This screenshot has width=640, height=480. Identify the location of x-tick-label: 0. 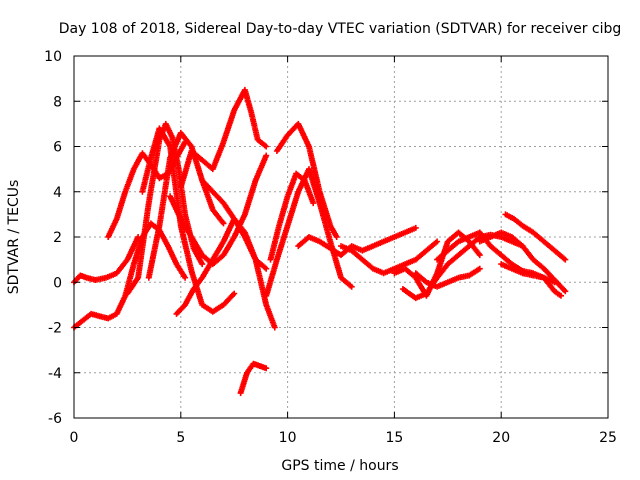
(74, 438).